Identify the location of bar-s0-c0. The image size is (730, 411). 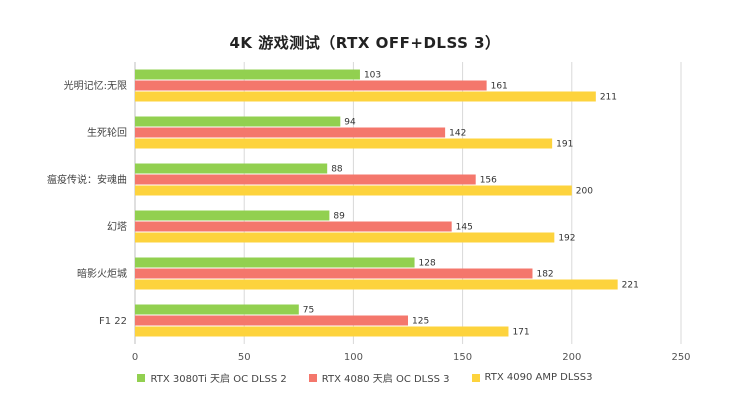
(247, 74).